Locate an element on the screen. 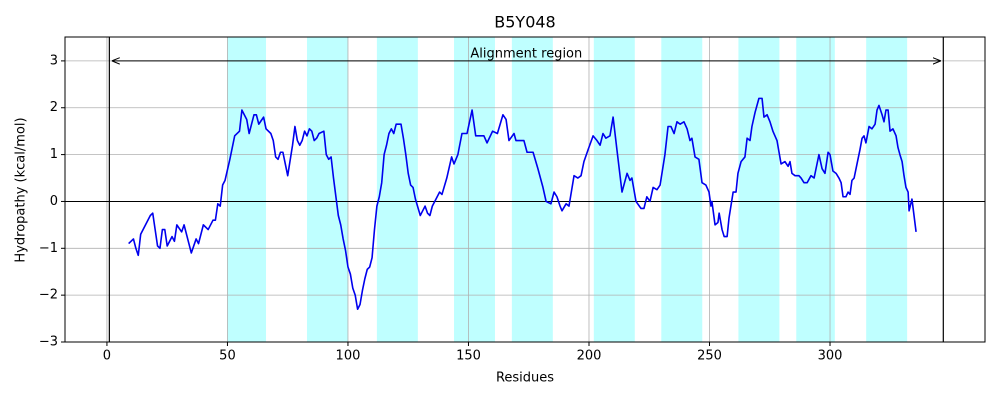  y-tick-label: 0 is located at coordinates (54, 201).